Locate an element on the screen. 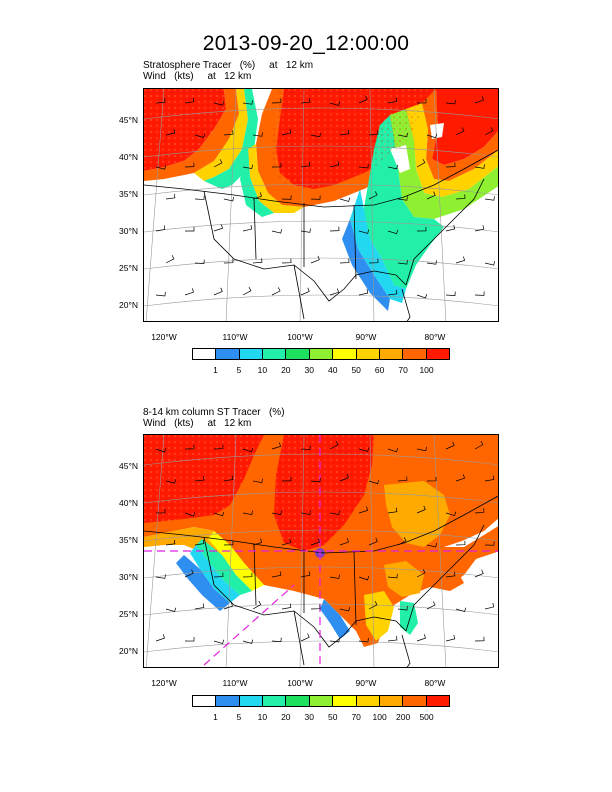  colorbar-label: 100 is located at coordinates (379, 717).